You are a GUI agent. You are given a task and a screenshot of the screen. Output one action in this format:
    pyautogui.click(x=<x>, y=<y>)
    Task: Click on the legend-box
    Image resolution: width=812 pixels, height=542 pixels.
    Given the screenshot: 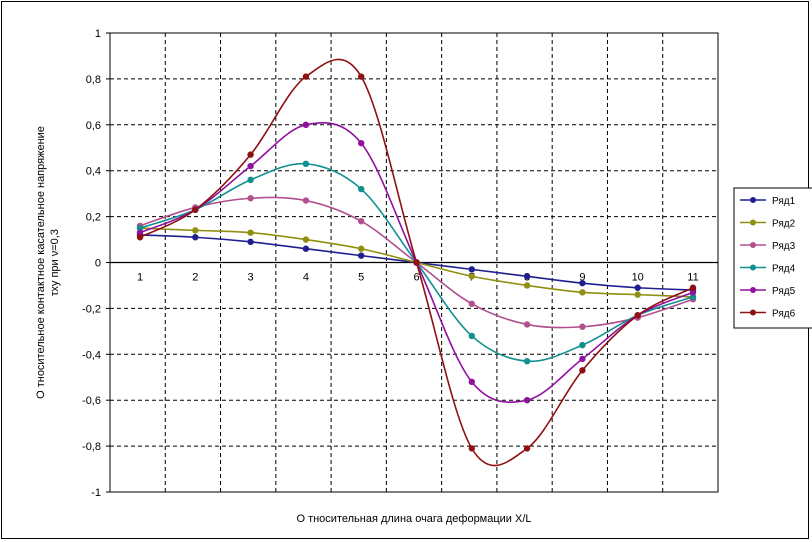 What is the action you would take?
    pyautogui.click(x=772, y=258)
    